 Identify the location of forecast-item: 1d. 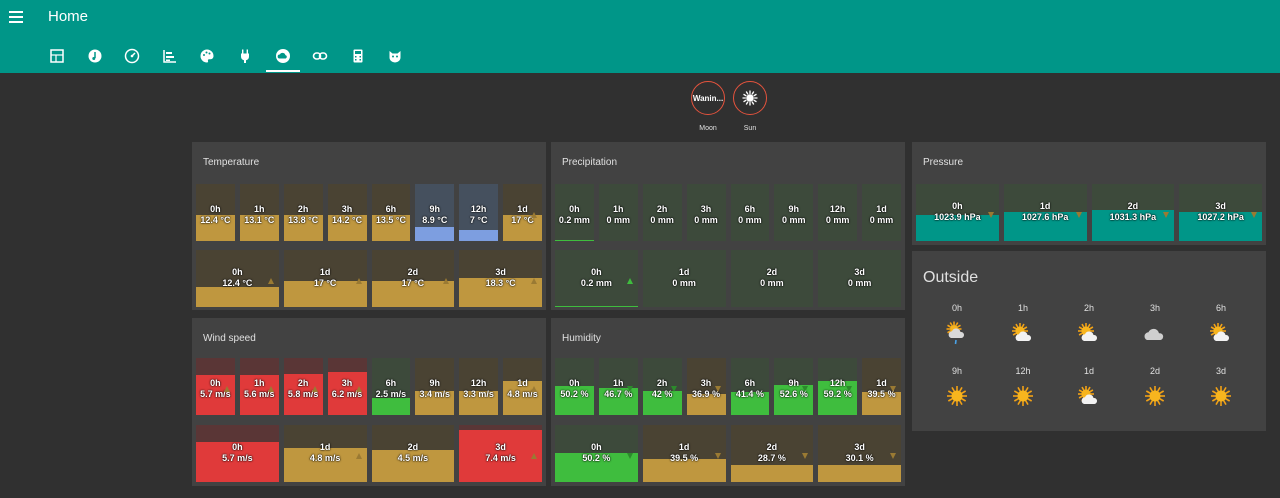
(1089, 387).